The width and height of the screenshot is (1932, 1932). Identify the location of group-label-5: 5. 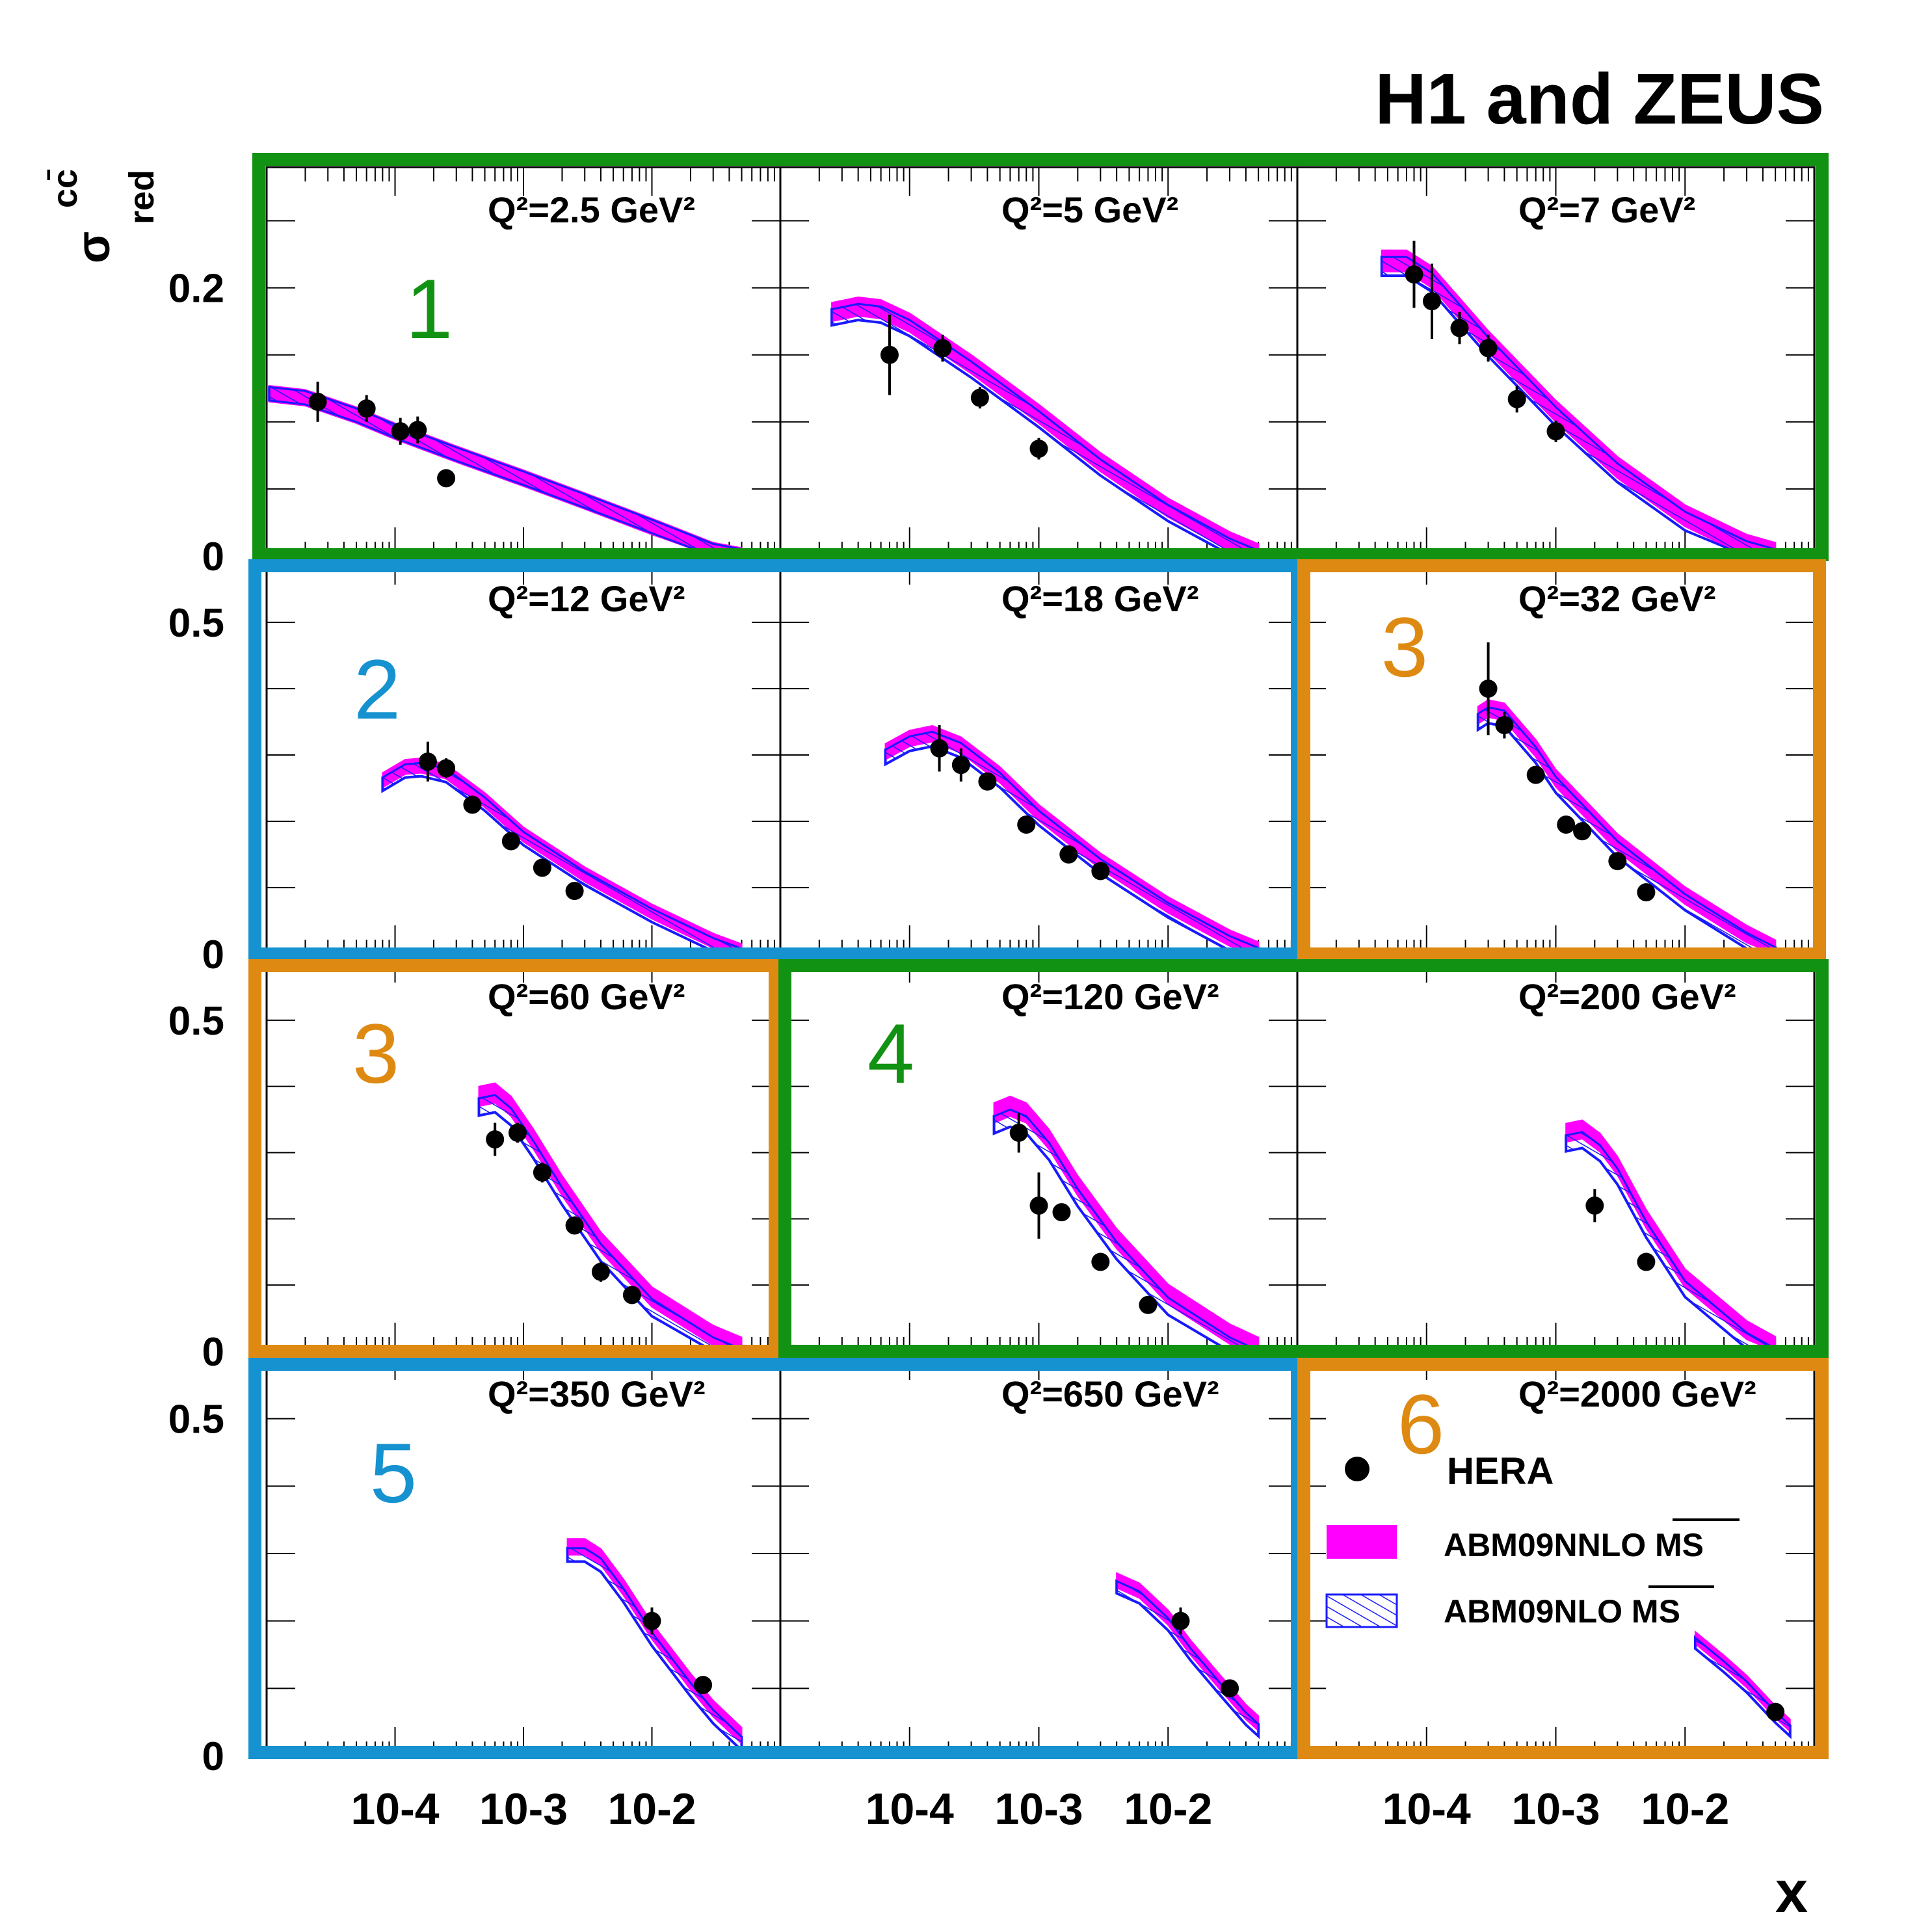
(393, 1472).